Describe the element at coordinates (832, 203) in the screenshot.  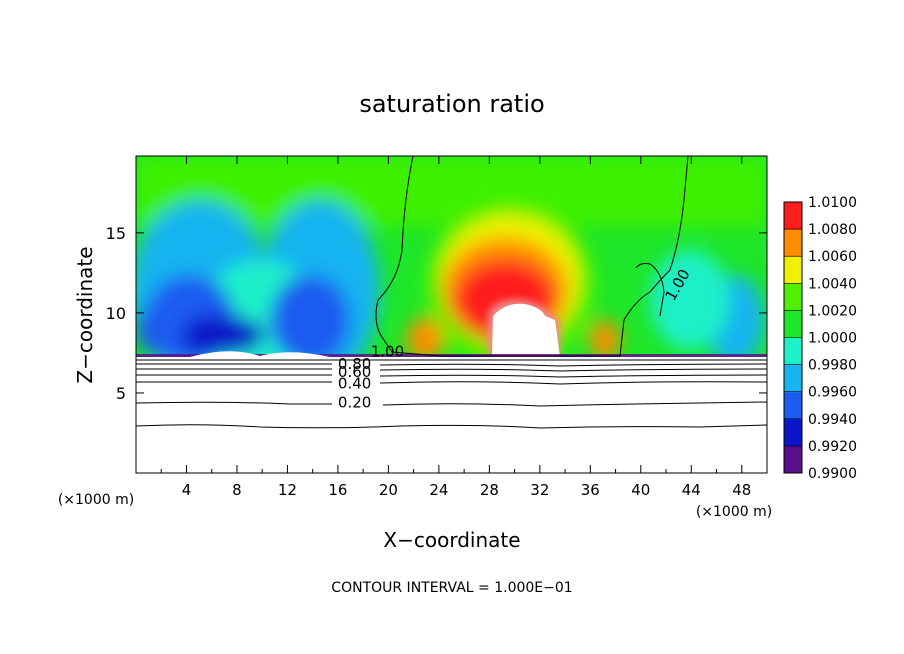
I see `colorbar-label: 1.0100` at that location.